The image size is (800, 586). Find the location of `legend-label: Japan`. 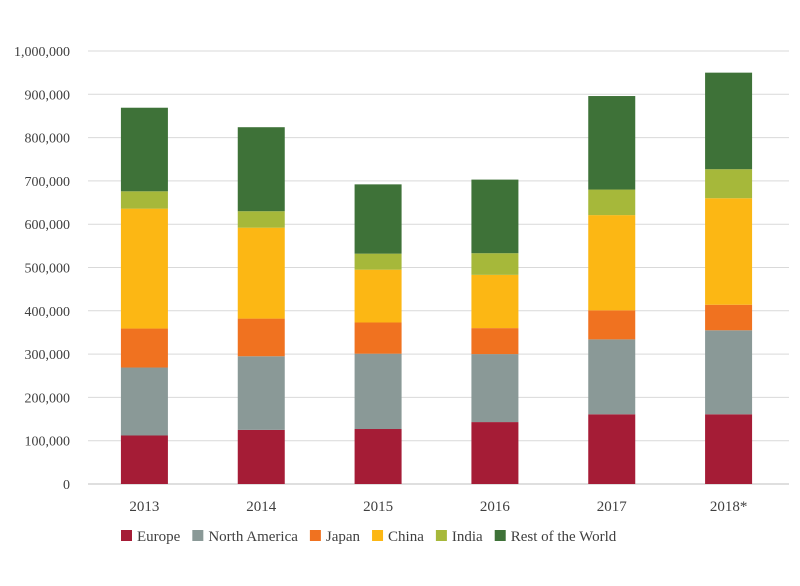

legend-label: Japan is located at coordinates (343, 537).